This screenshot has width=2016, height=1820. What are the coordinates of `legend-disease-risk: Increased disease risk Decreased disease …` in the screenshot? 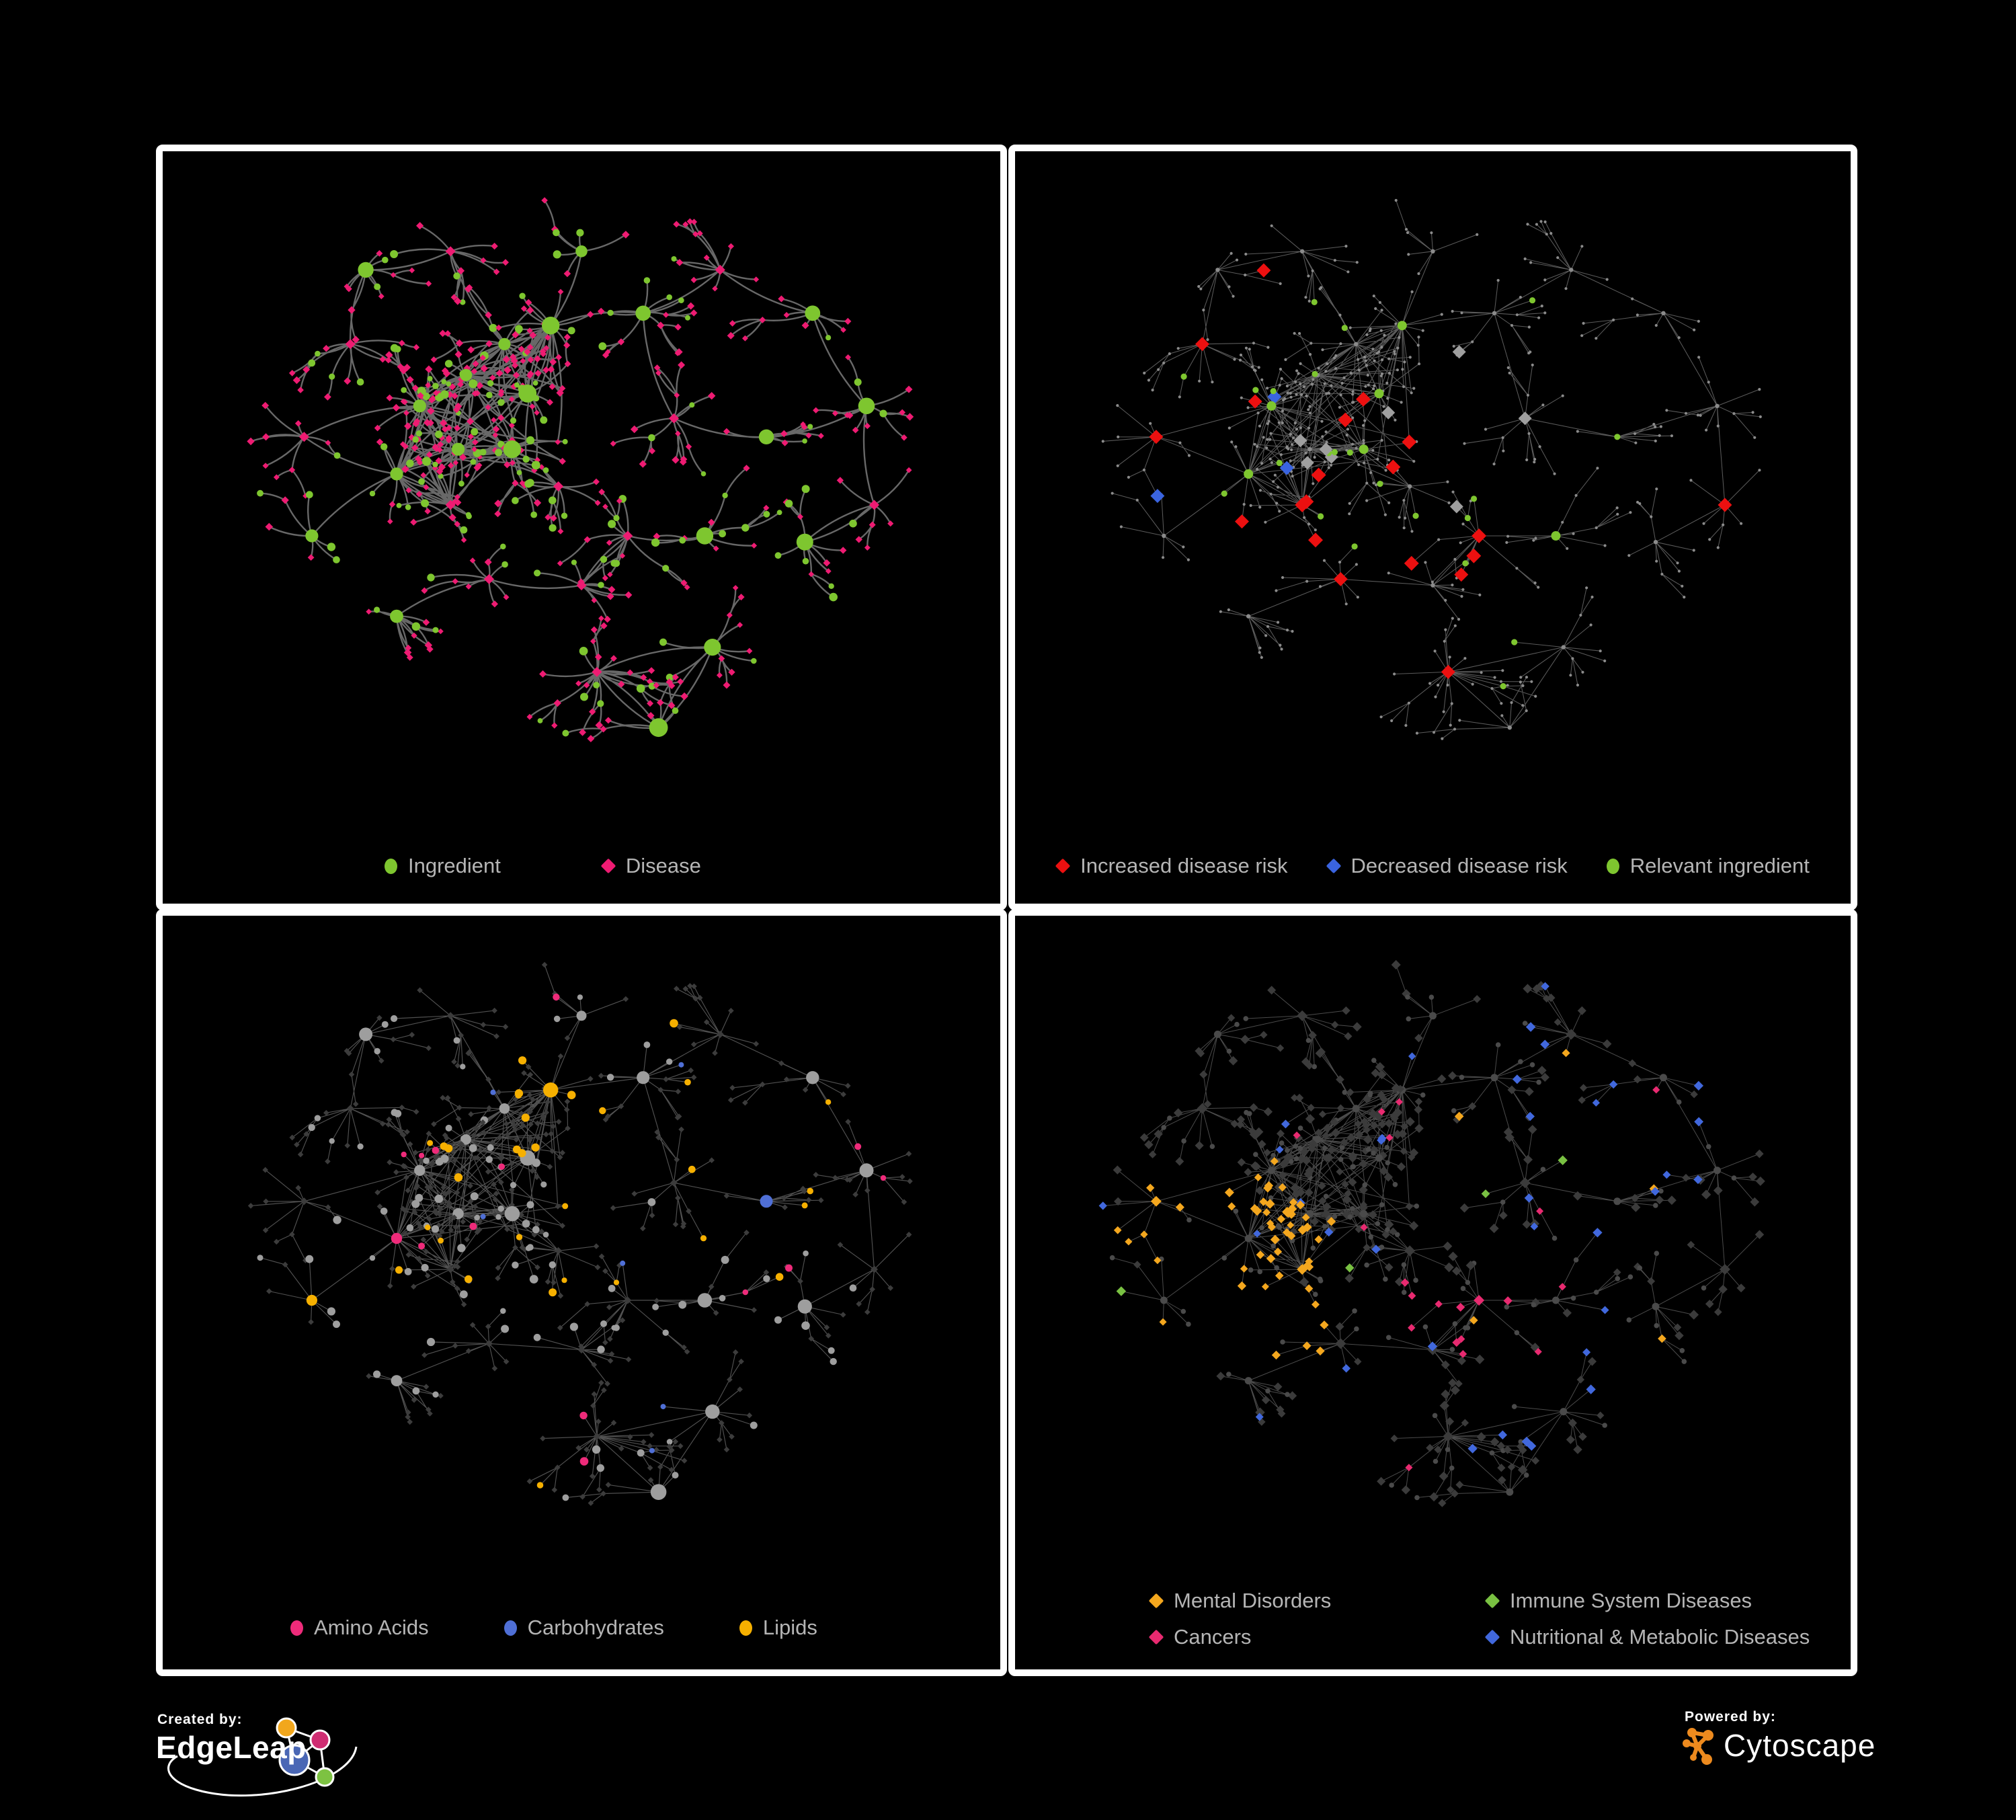 It's located at (1433, 866).